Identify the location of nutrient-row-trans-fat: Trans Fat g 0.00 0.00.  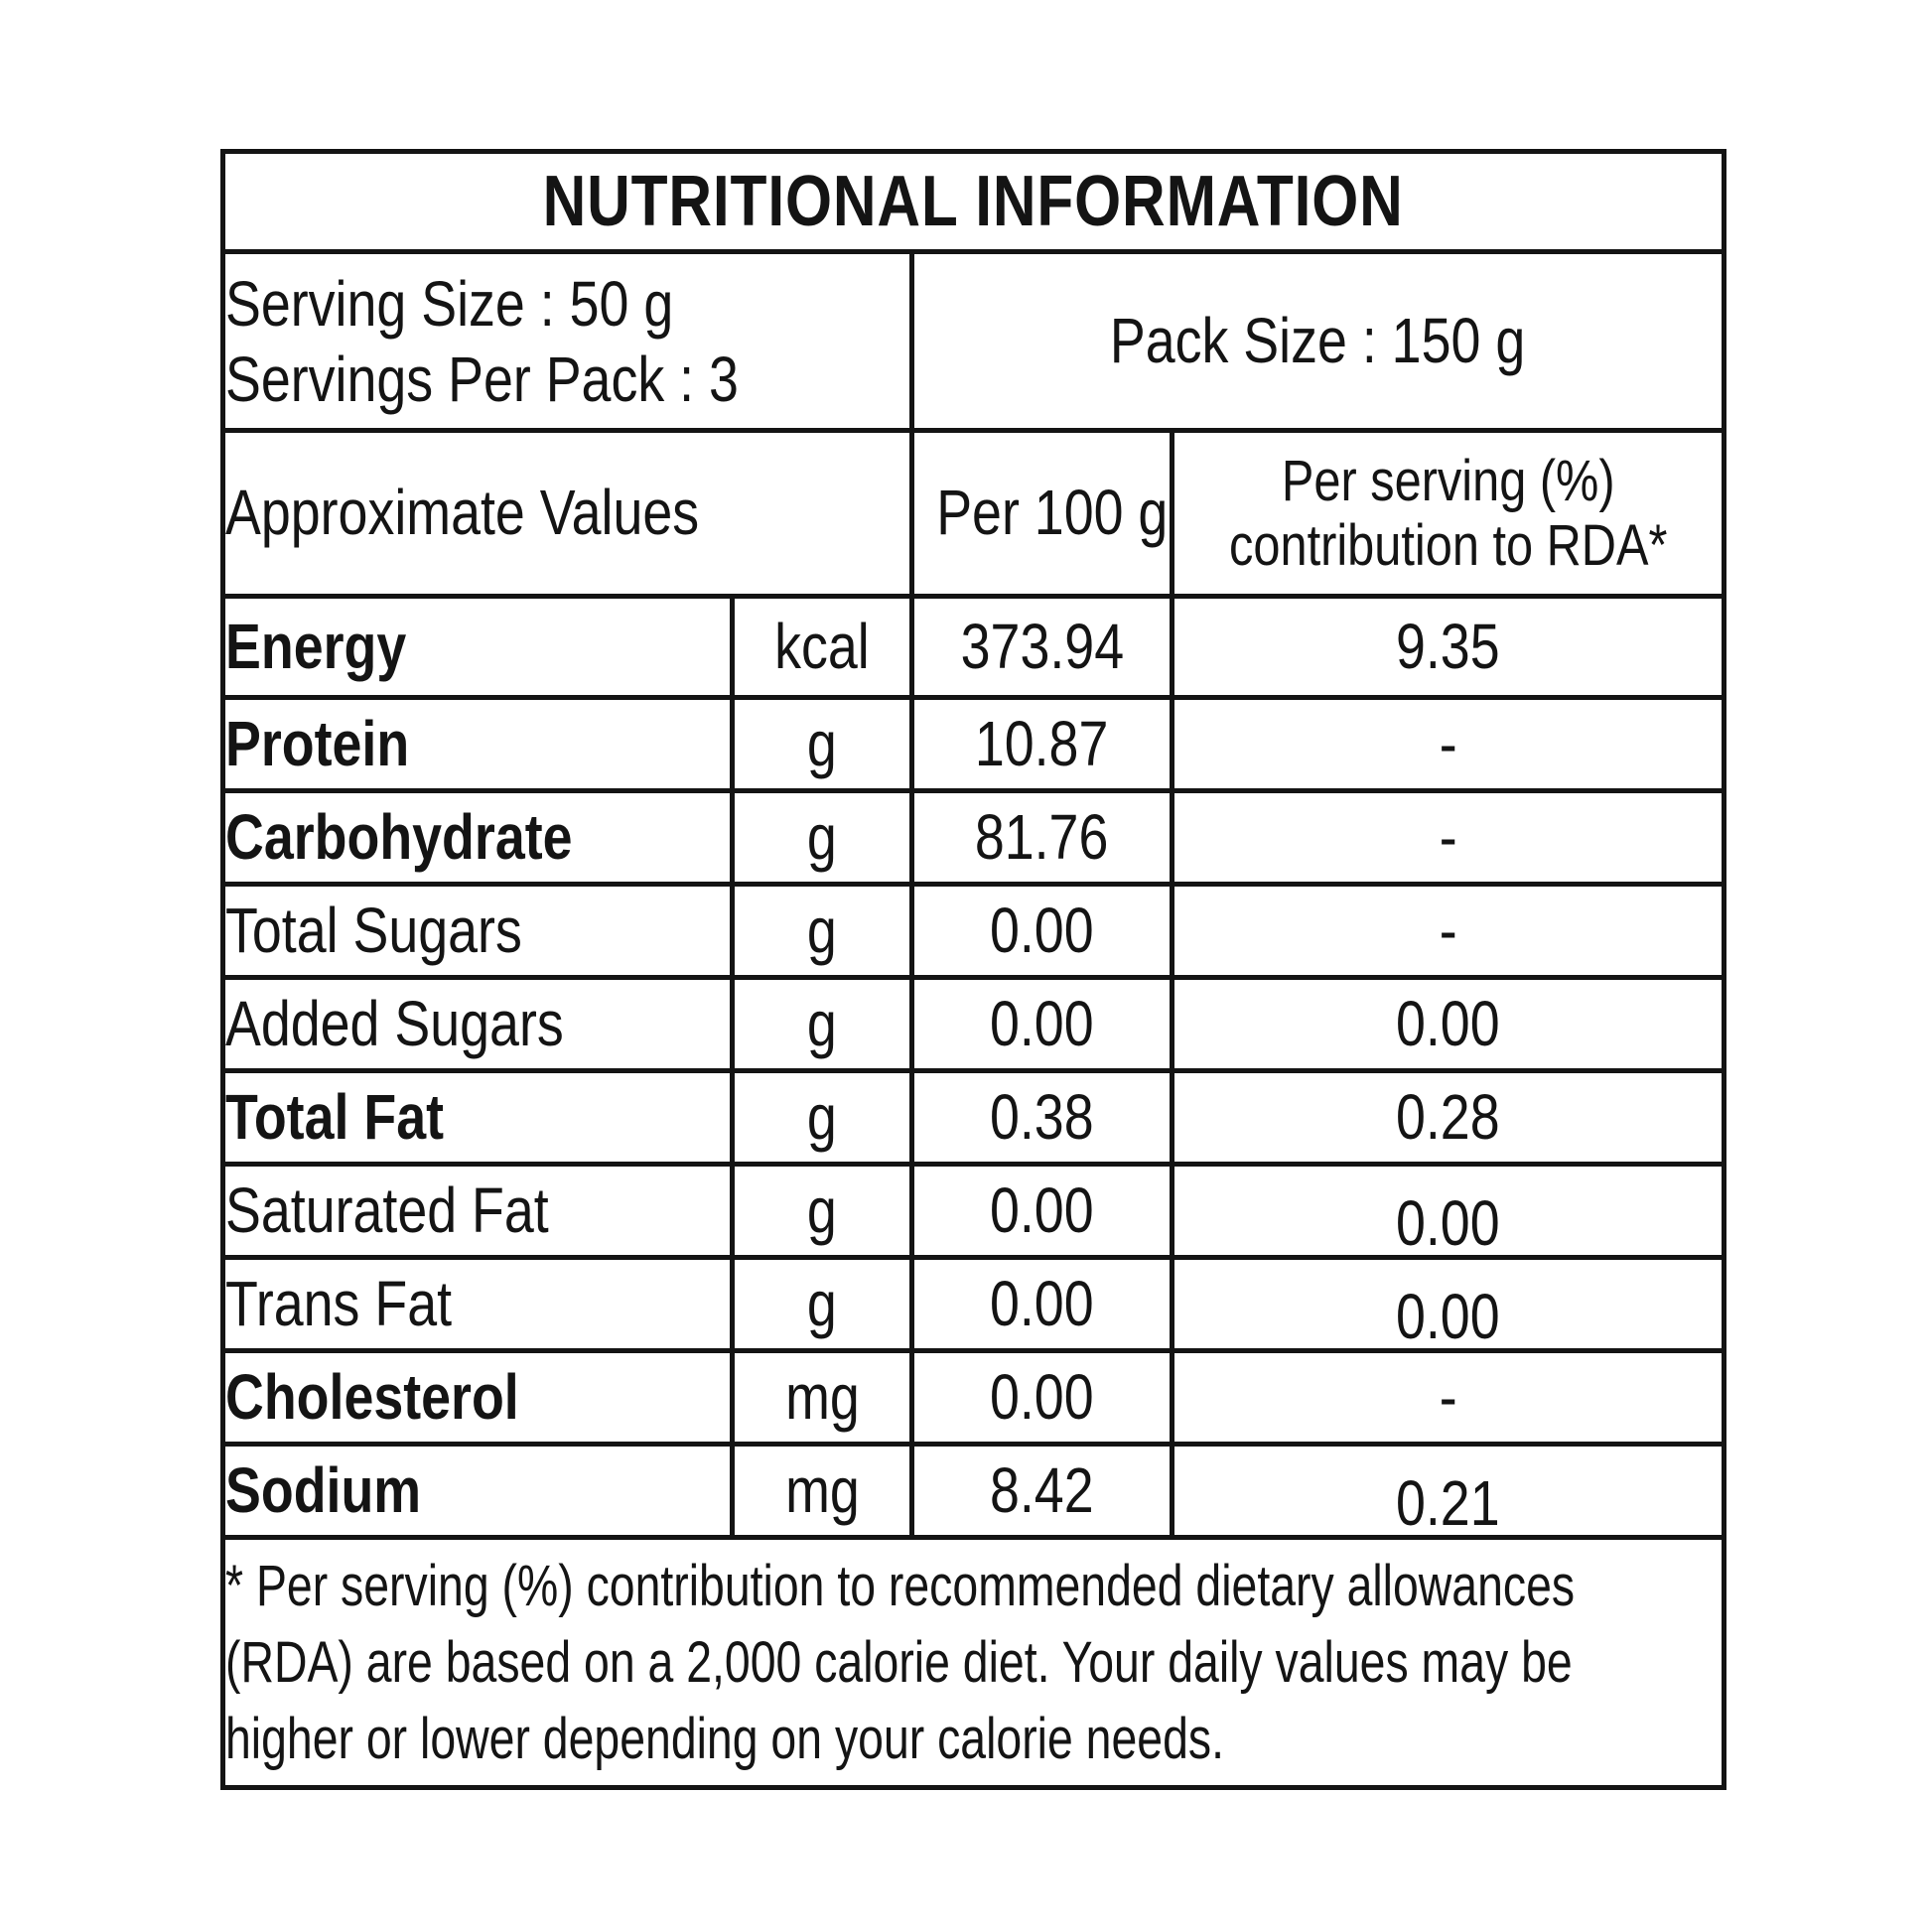
(974, 1304).